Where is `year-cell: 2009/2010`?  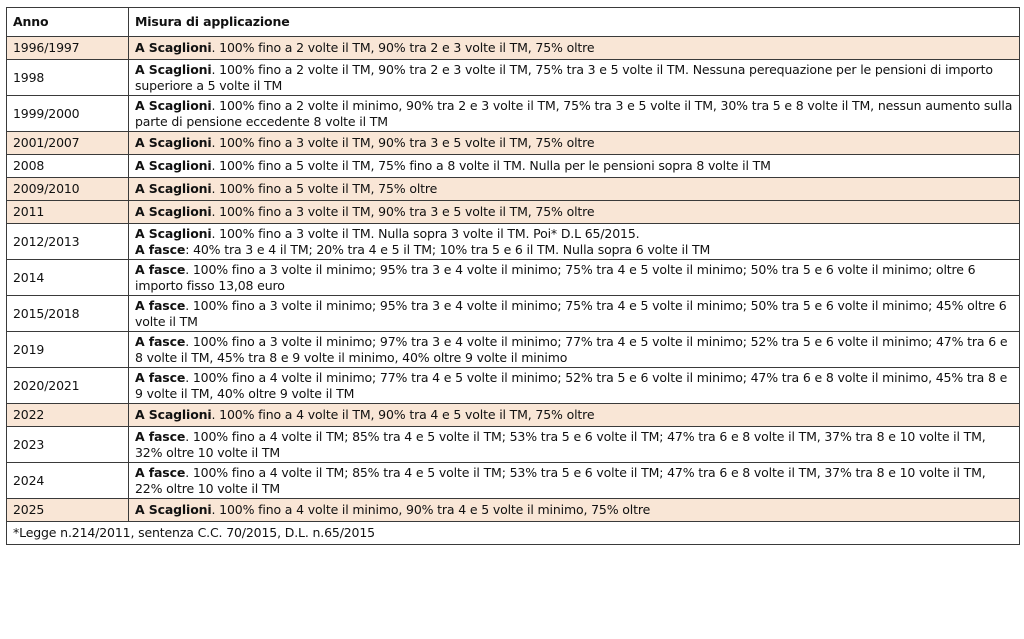
year-cell: 2009/2010 is located at coordinates (67, 189).